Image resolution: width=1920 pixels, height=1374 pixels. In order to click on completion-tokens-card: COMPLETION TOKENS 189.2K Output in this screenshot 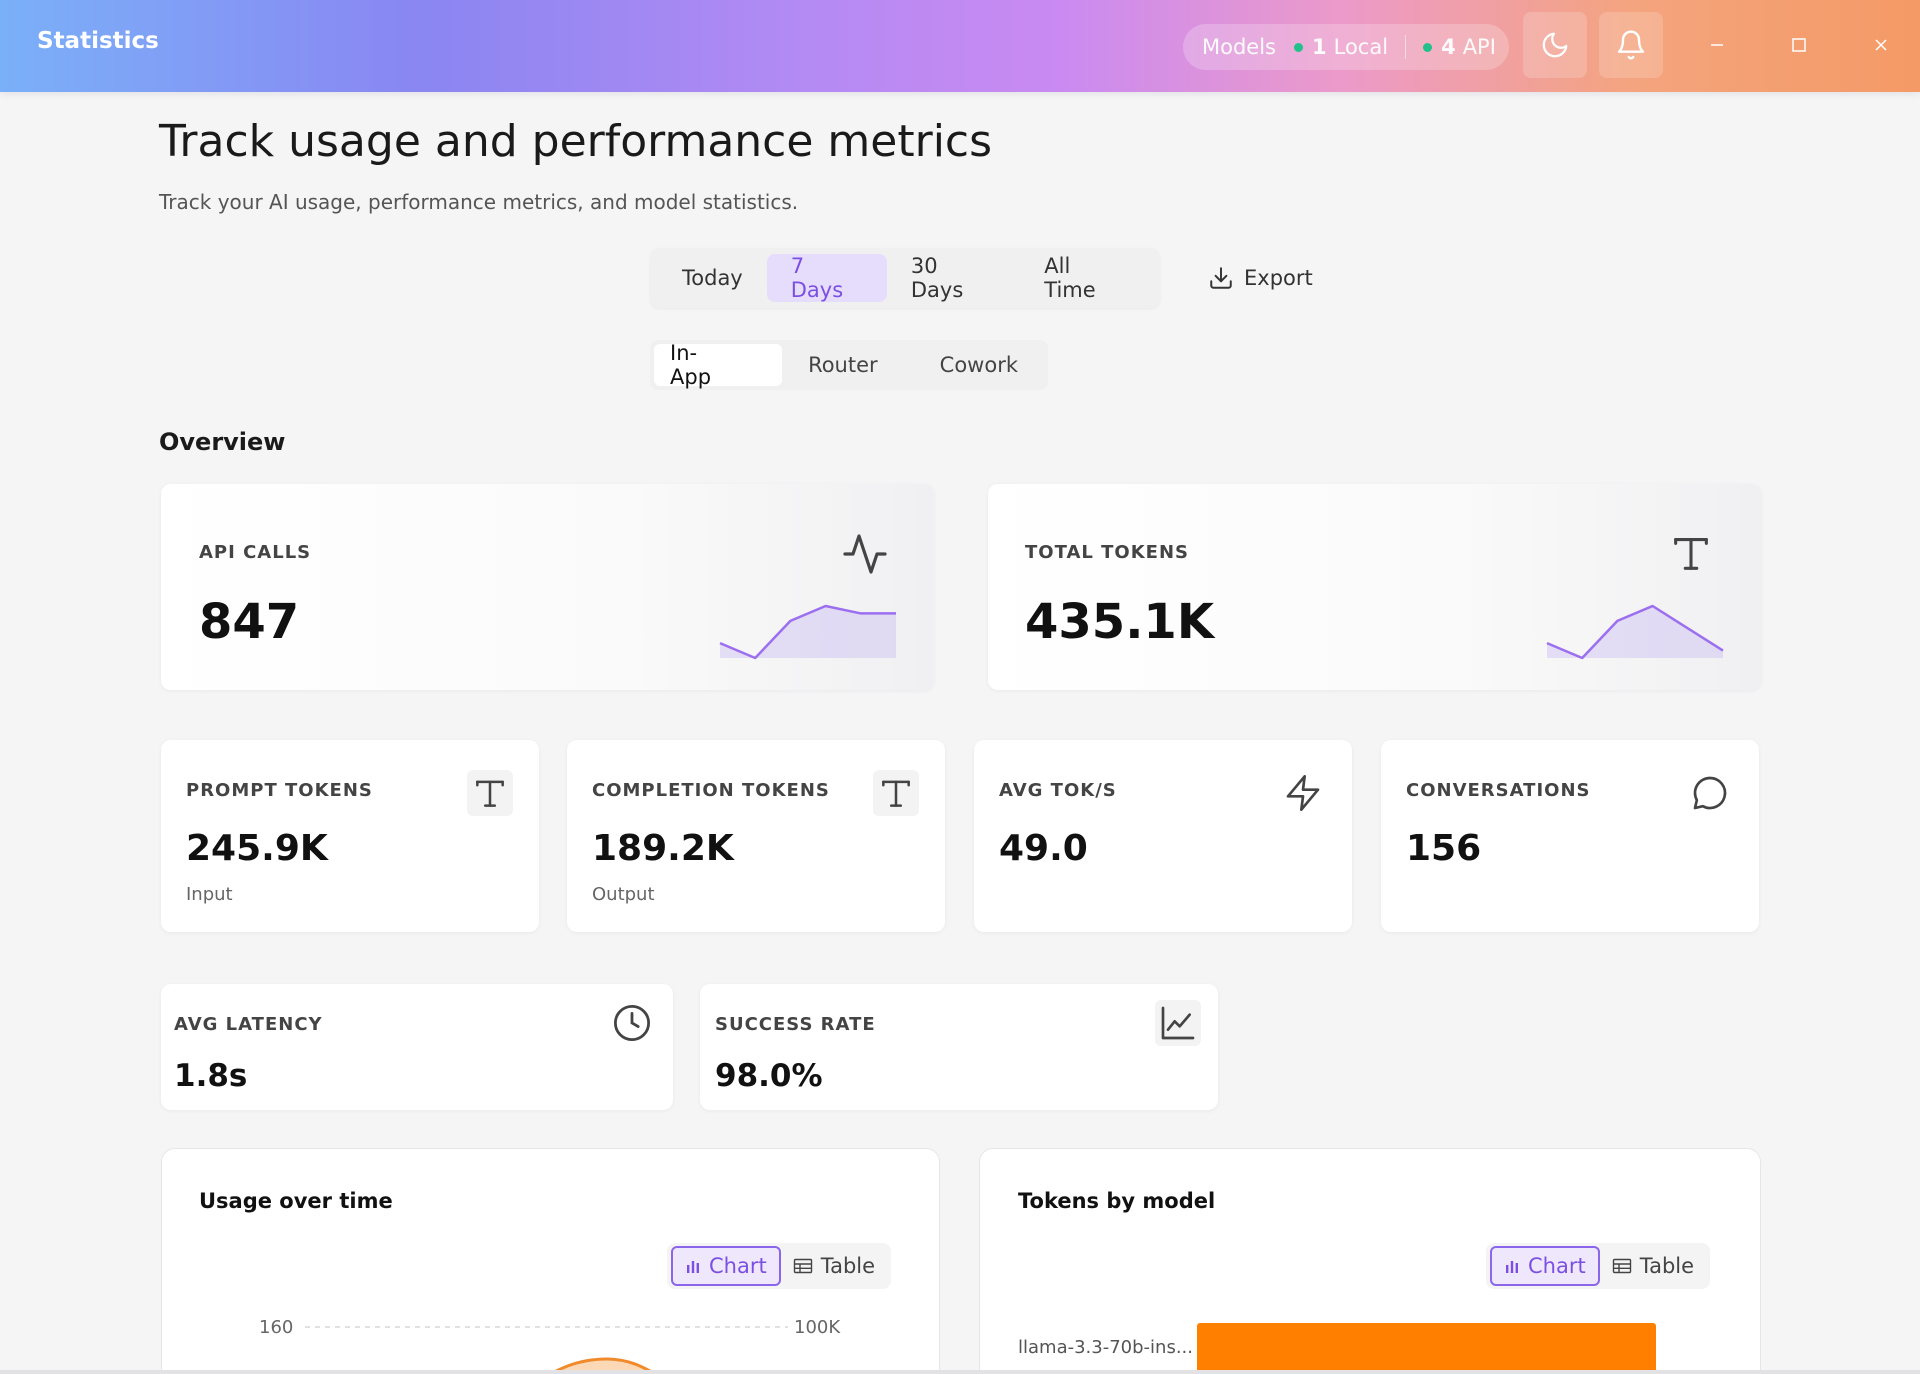, I will do `click(756, 836)`.